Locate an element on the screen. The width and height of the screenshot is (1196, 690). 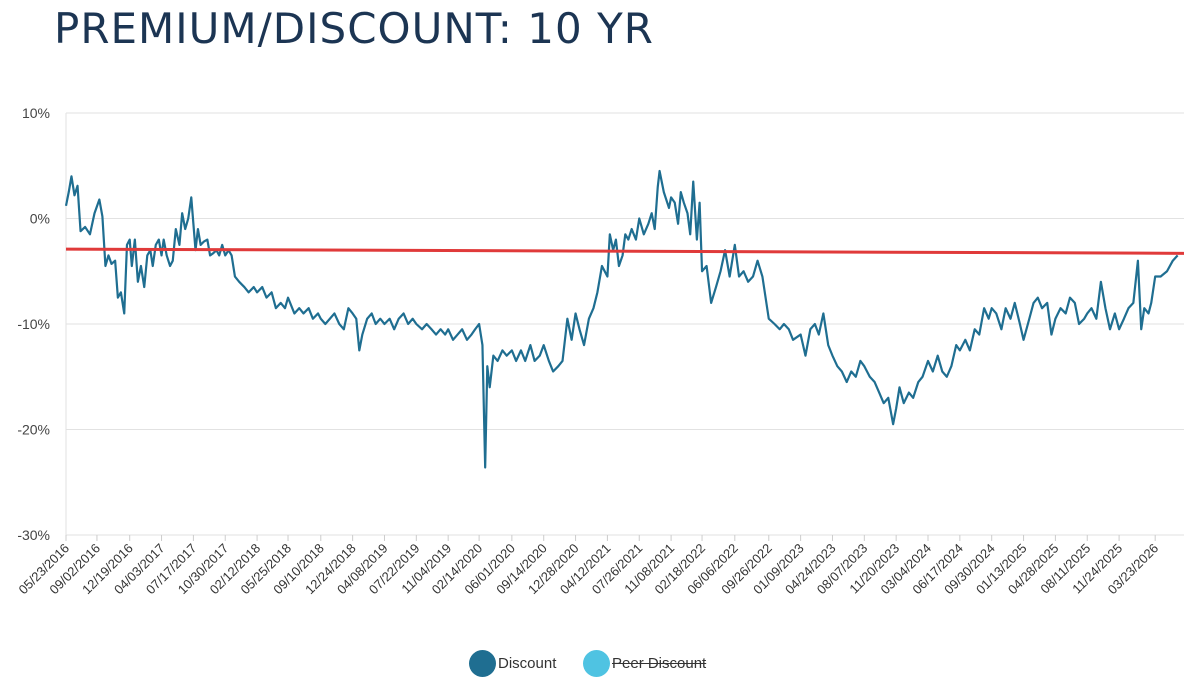
y-tick-label: 10% is located at coordinates (36, 113).